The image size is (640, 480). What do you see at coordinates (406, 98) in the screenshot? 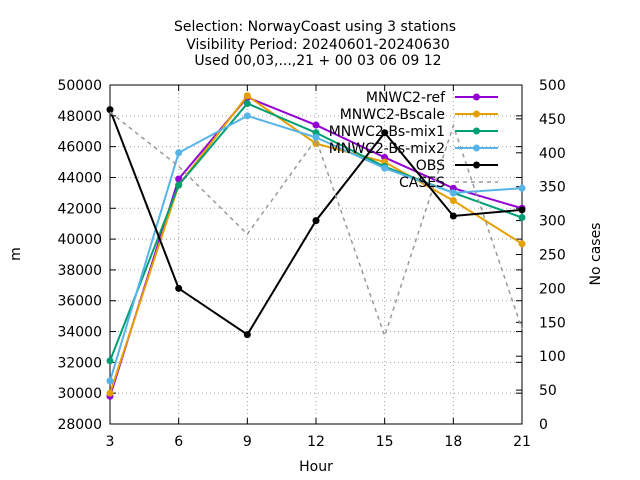
I see `legend-label: MNWC2-ref` at bounding box center [406, 98].